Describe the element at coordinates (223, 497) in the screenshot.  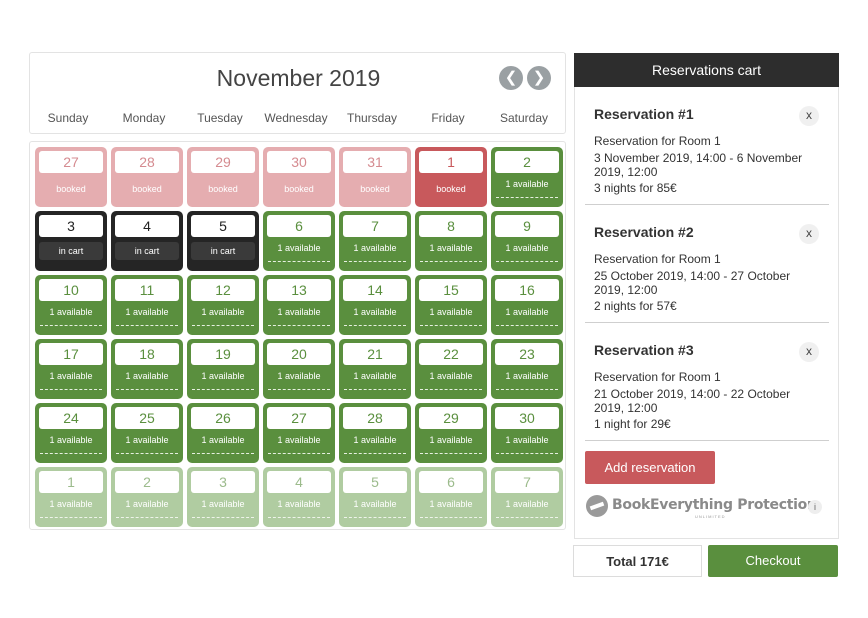
I see `calendar-day-cell: 3 1 available` at that location.